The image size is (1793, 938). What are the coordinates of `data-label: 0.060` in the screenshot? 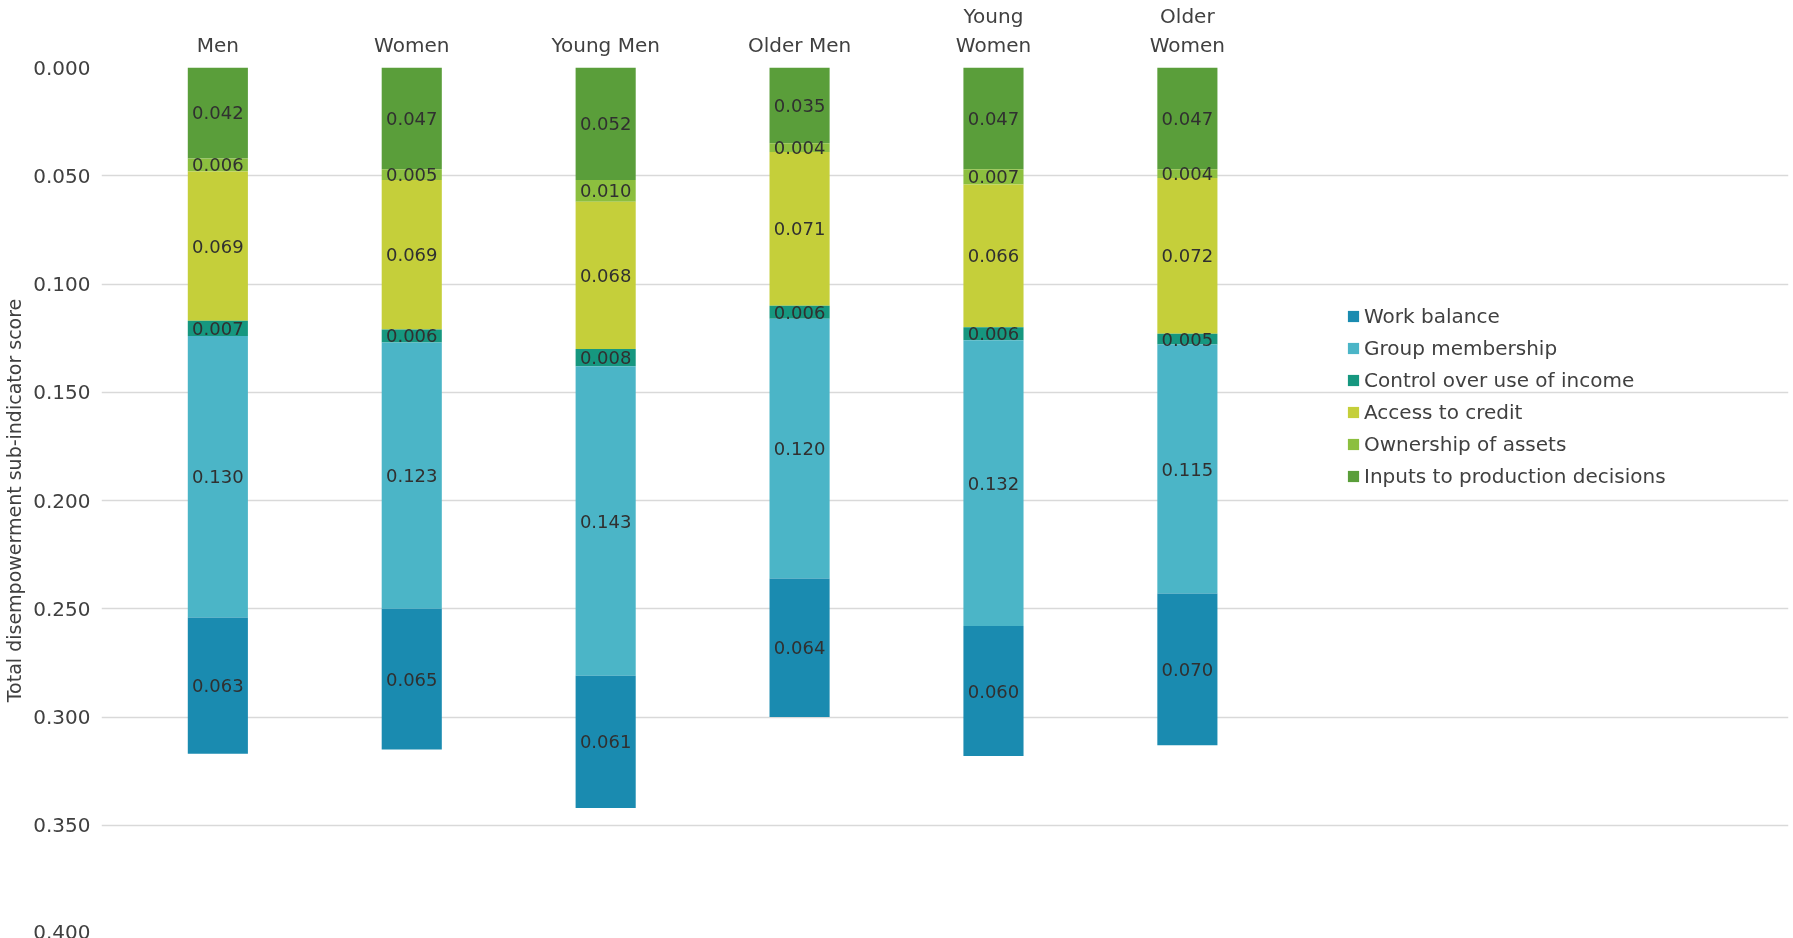 It's located at (993, 691).